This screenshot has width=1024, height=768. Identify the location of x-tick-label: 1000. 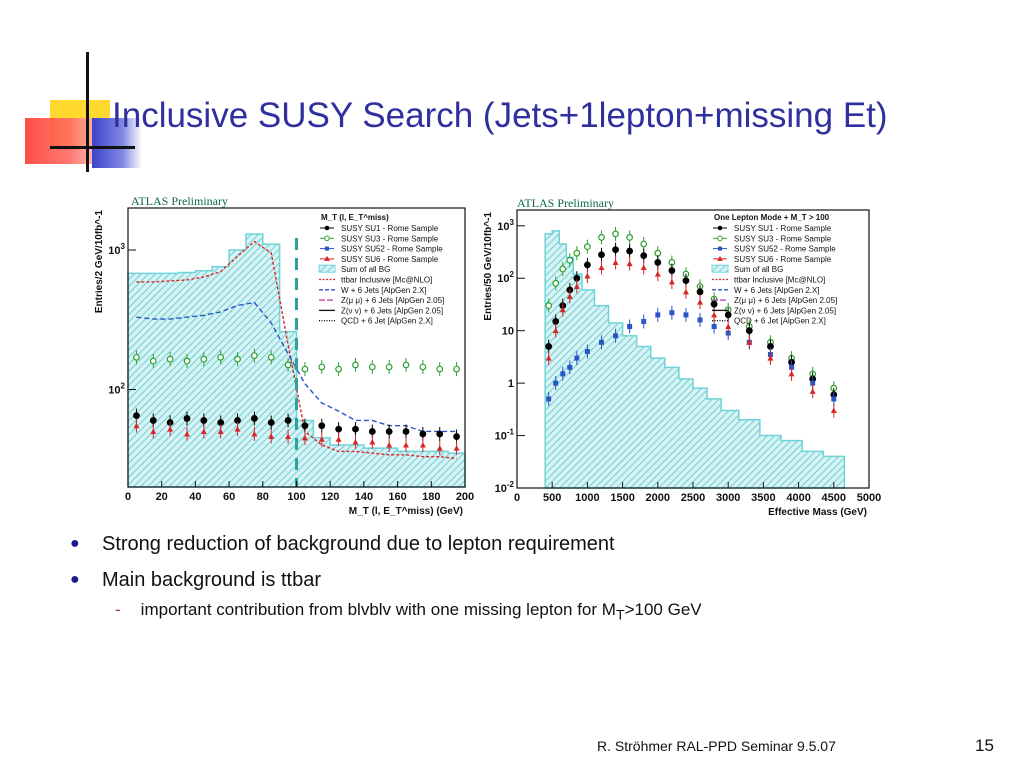
(587, 498).